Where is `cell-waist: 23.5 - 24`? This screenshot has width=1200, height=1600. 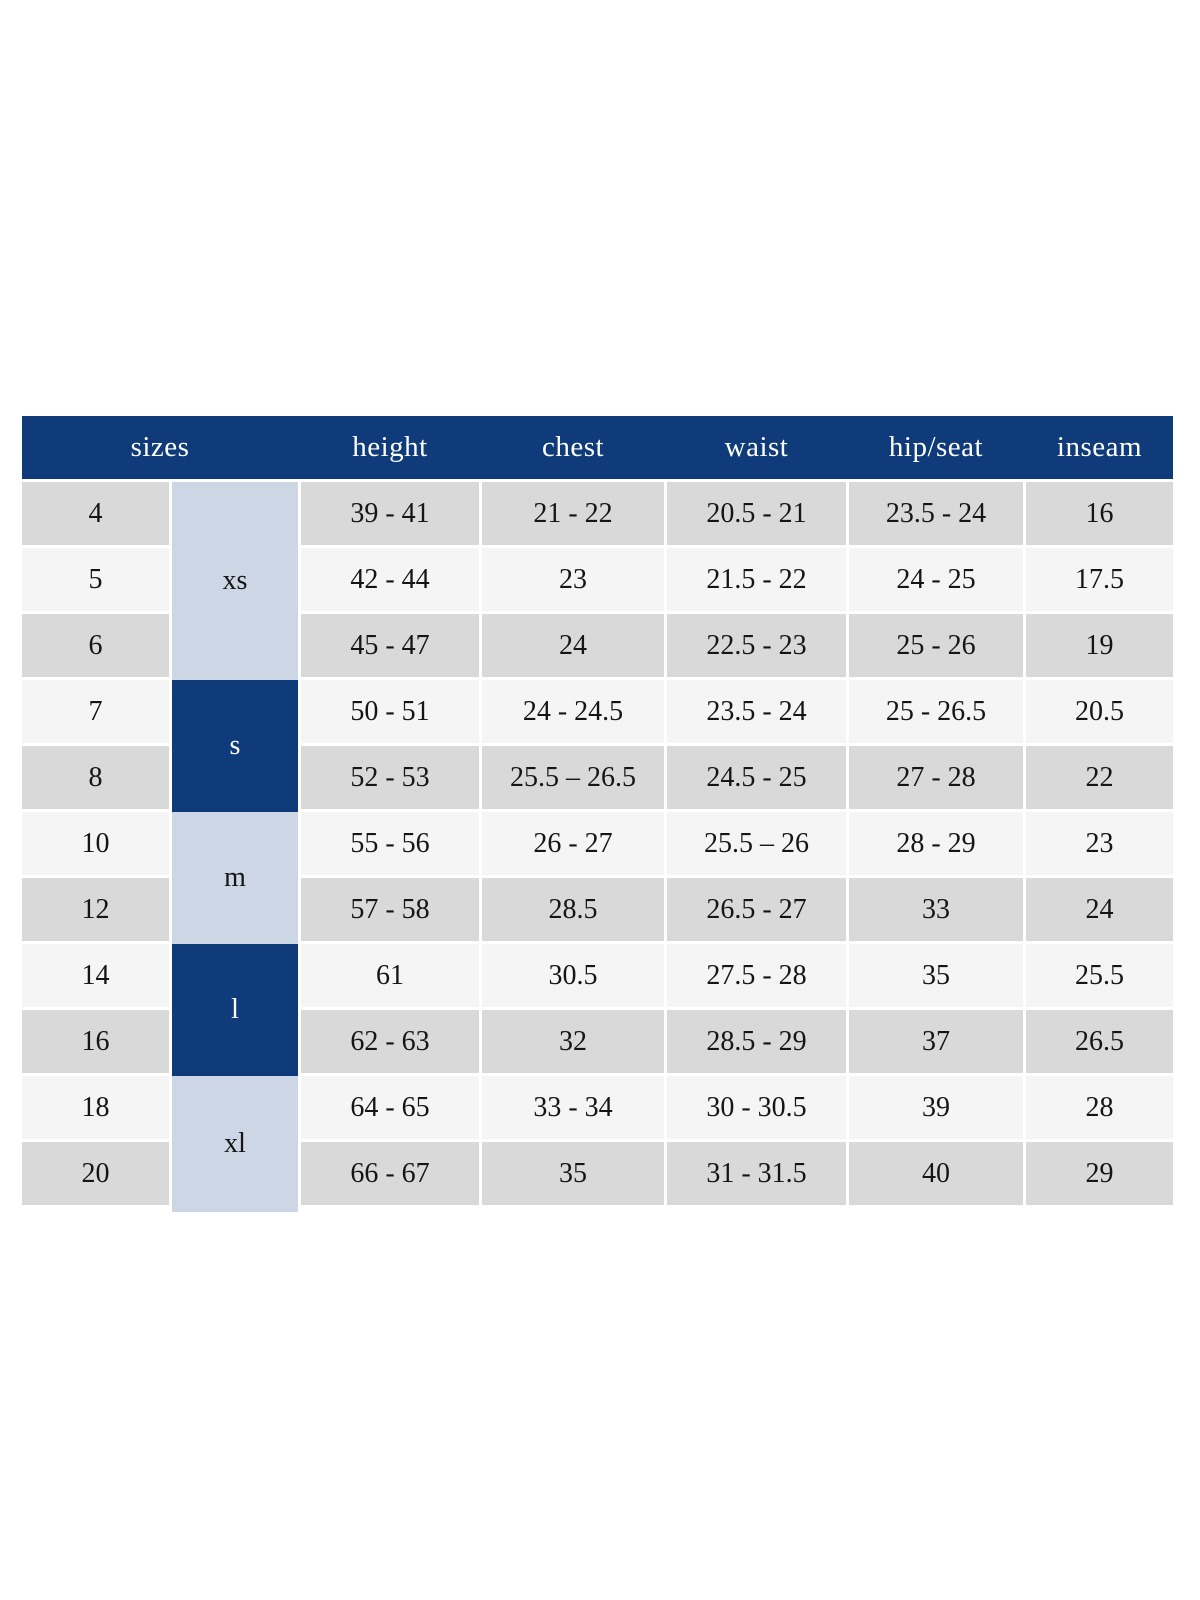 cell-waist: 23.5 - 24 is located at coordinates (756, 711).